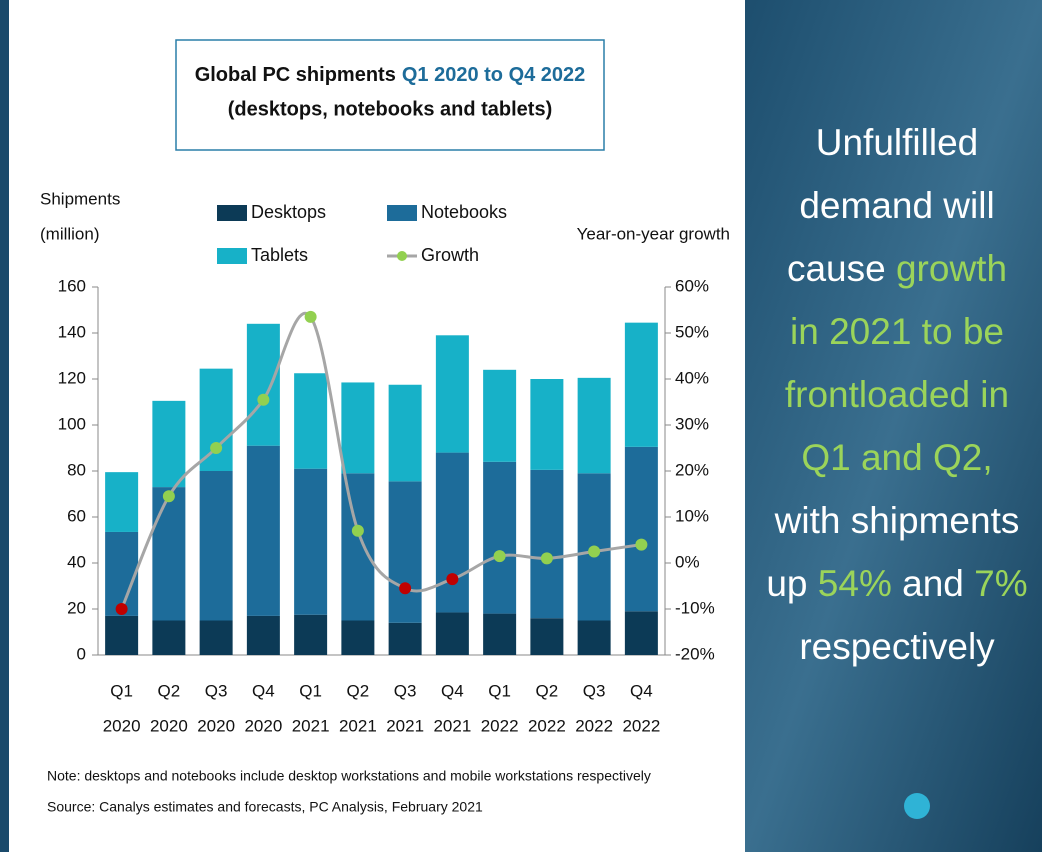  I want to click on y2-tick-label: -20%, so click(695, 653).